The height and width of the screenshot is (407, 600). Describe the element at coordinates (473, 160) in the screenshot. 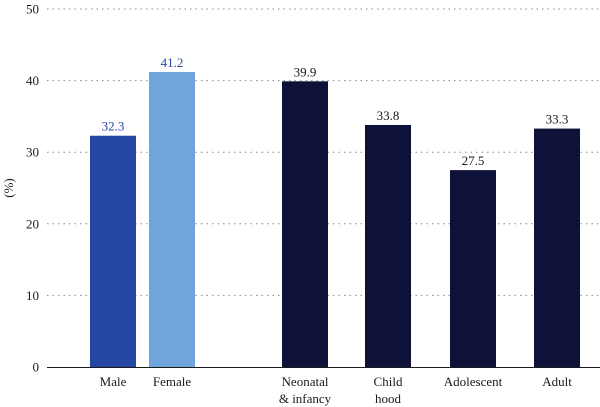

I see `data-label-adolescent: 27.5` at that location.